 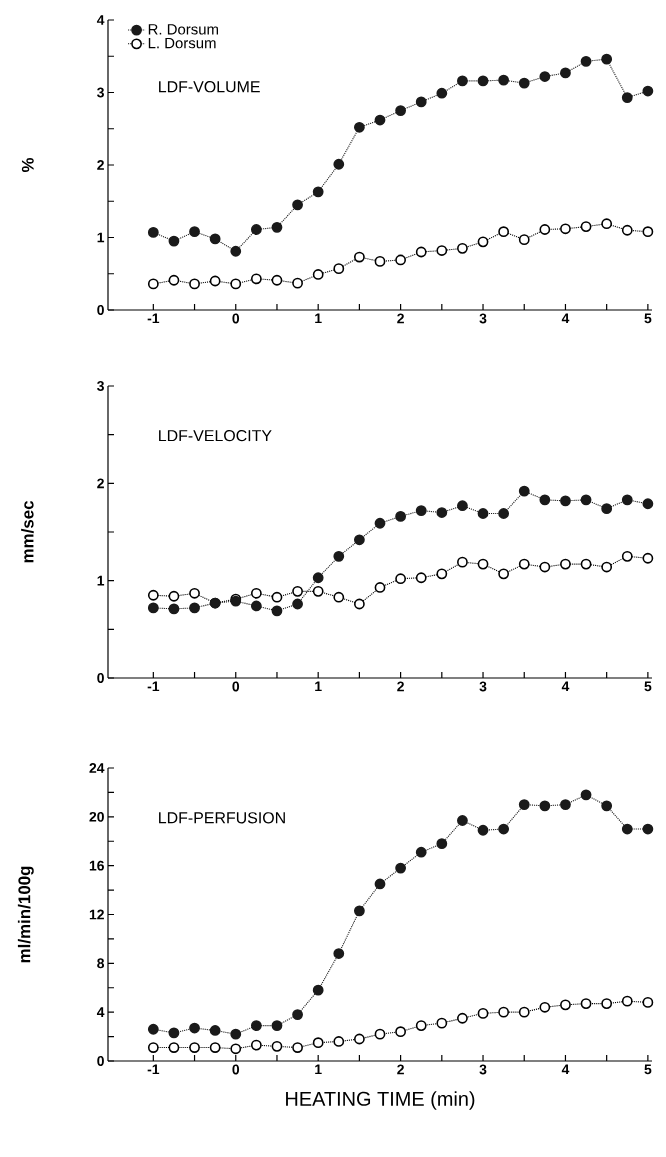 What do you see at coordinates (209, 87) in the screenshot?
I see `annotation: LDF-VOLUME` at bounding box center [209, 87].